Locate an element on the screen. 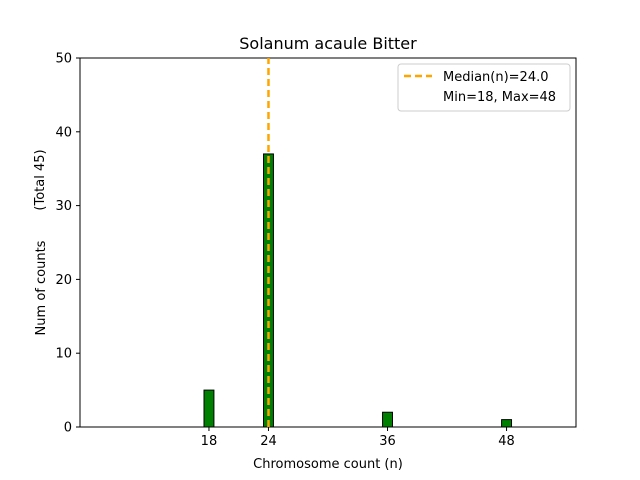  legend-box is located at coordinates (484, 87).